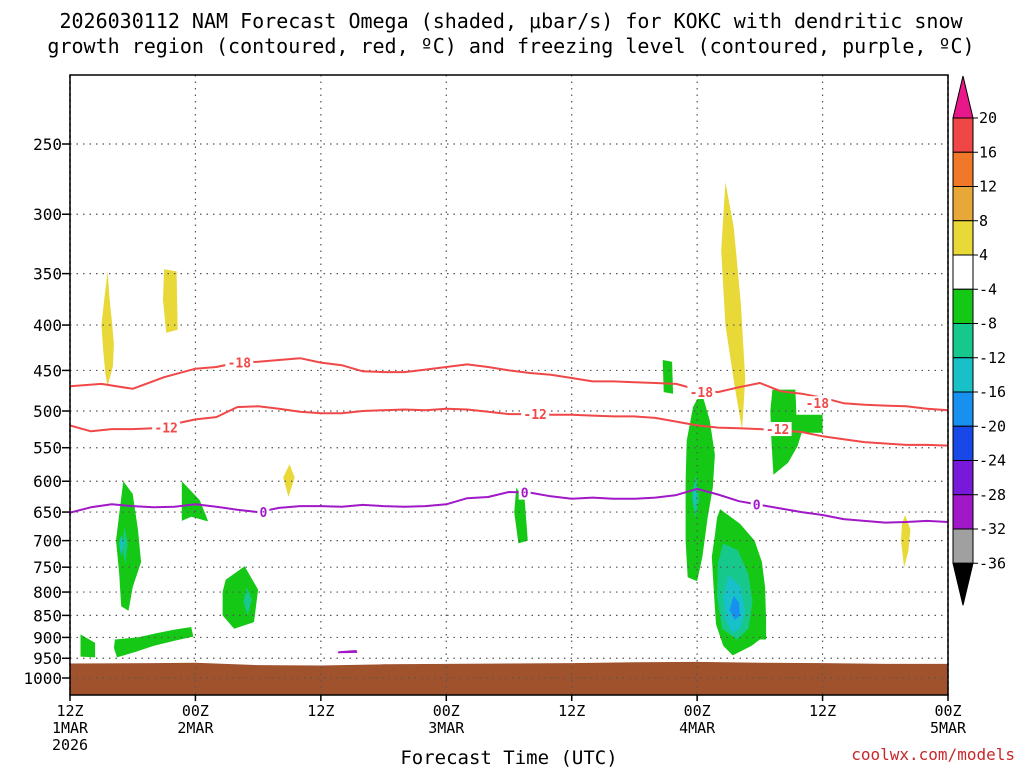 This screenshot has width=1024, height=768. What do you see at coordinates (47, 448) in the screenshot?
I see `y-tick-label: 550` at bounding box center [47, 448].